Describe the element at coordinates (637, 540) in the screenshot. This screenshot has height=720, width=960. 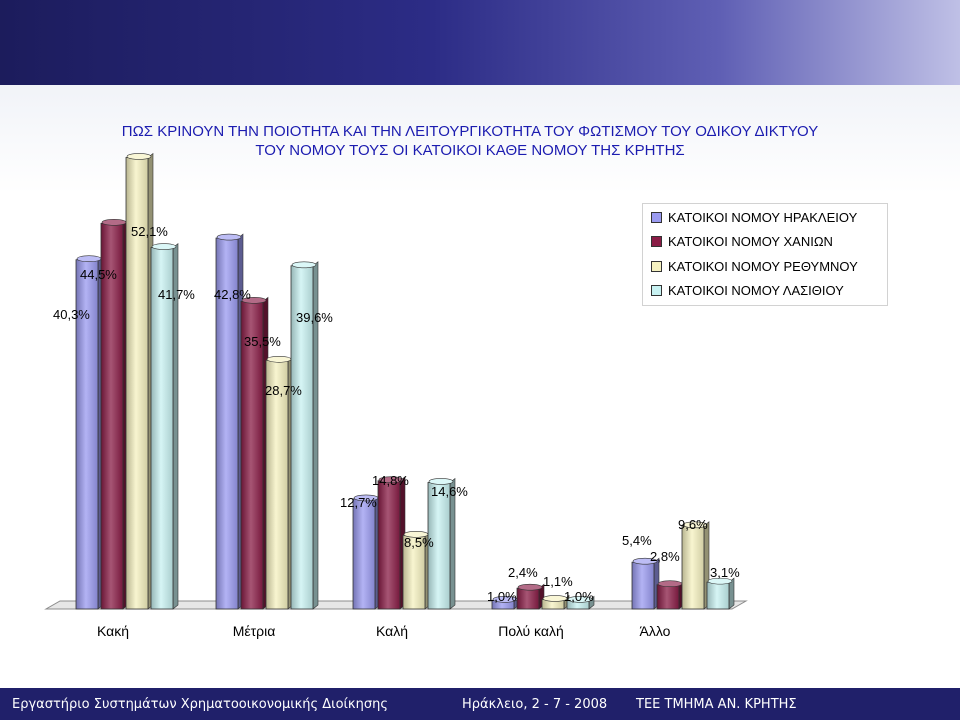
I see `data-label-4-0: 5,4%` at that location.